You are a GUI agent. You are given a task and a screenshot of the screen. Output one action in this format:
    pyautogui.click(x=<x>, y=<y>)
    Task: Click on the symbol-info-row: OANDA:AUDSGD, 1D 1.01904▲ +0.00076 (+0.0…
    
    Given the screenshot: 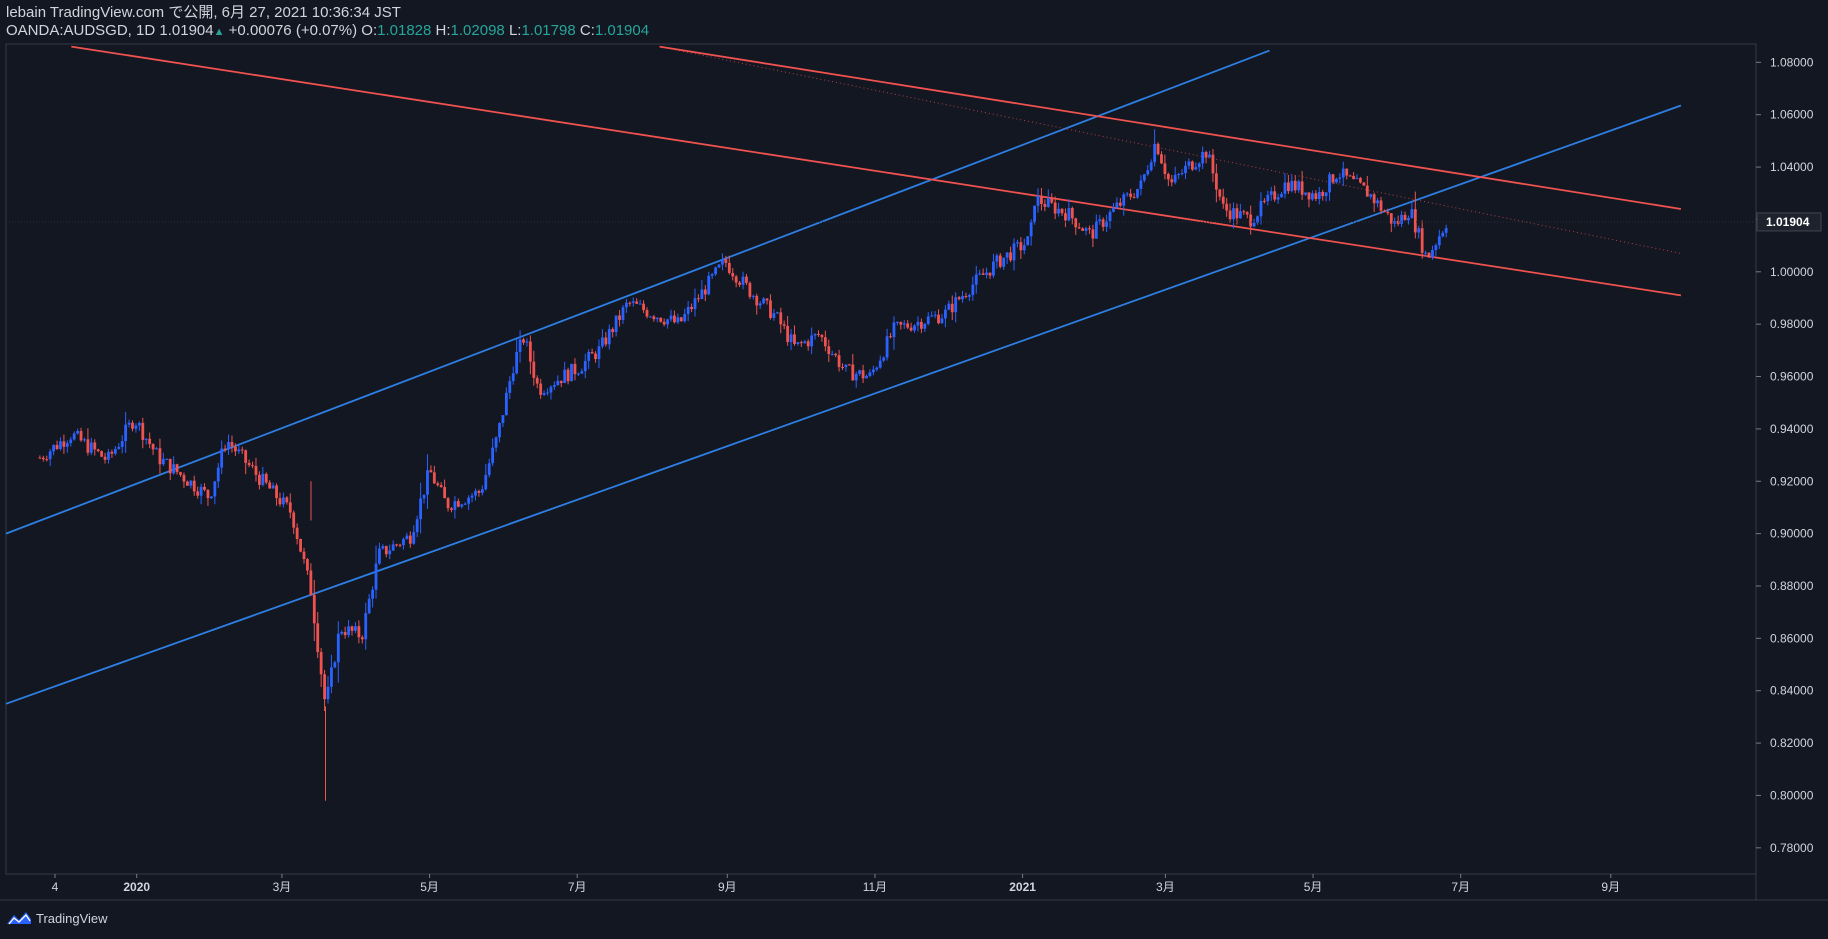 What is the action you would take?
    pyautogui.click(x=327, y=31)
    